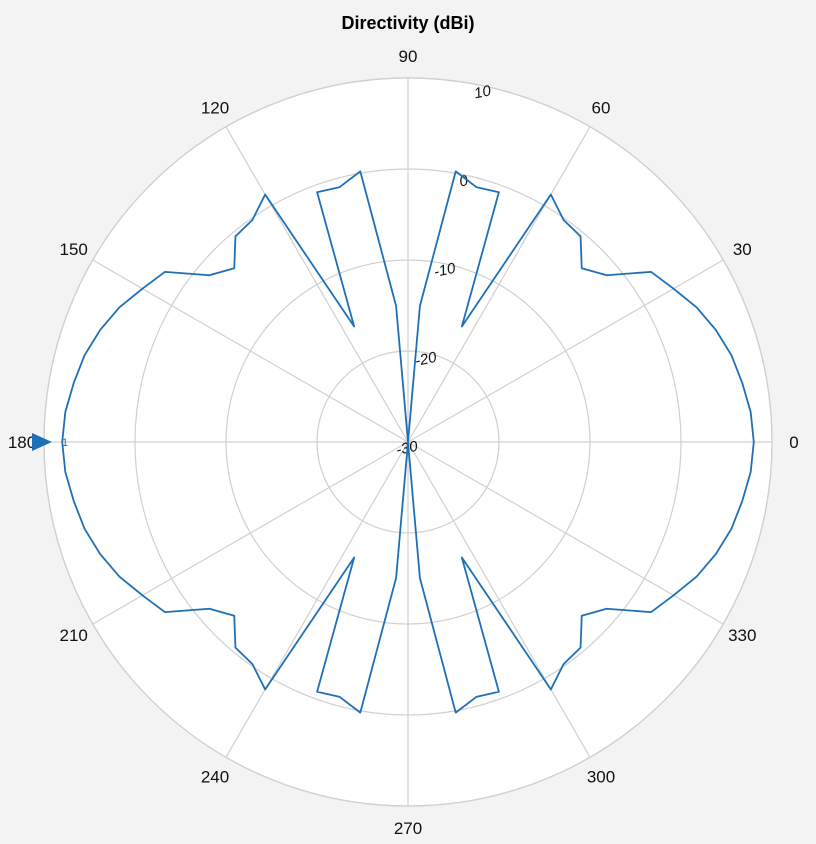 The width and height of the screenshot is (816, 844). Describe the element at coordinates (483, 92) in the screenshot. I see `radial-tick-label: 10` at that location.